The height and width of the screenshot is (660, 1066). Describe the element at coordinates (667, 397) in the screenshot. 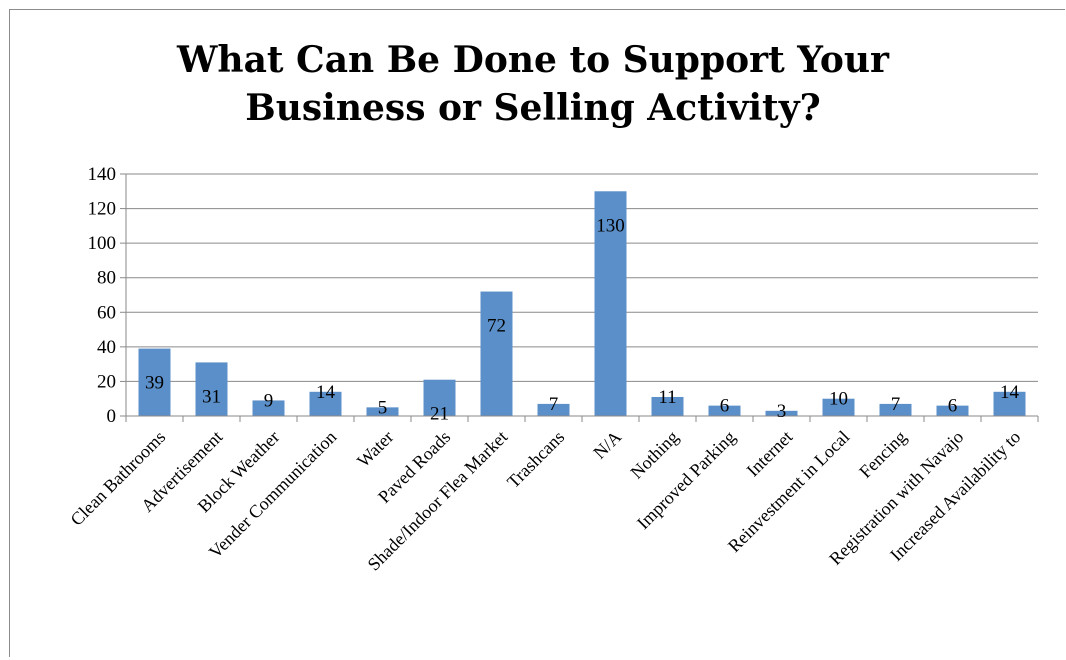

I see `data-label: 11` at that location.